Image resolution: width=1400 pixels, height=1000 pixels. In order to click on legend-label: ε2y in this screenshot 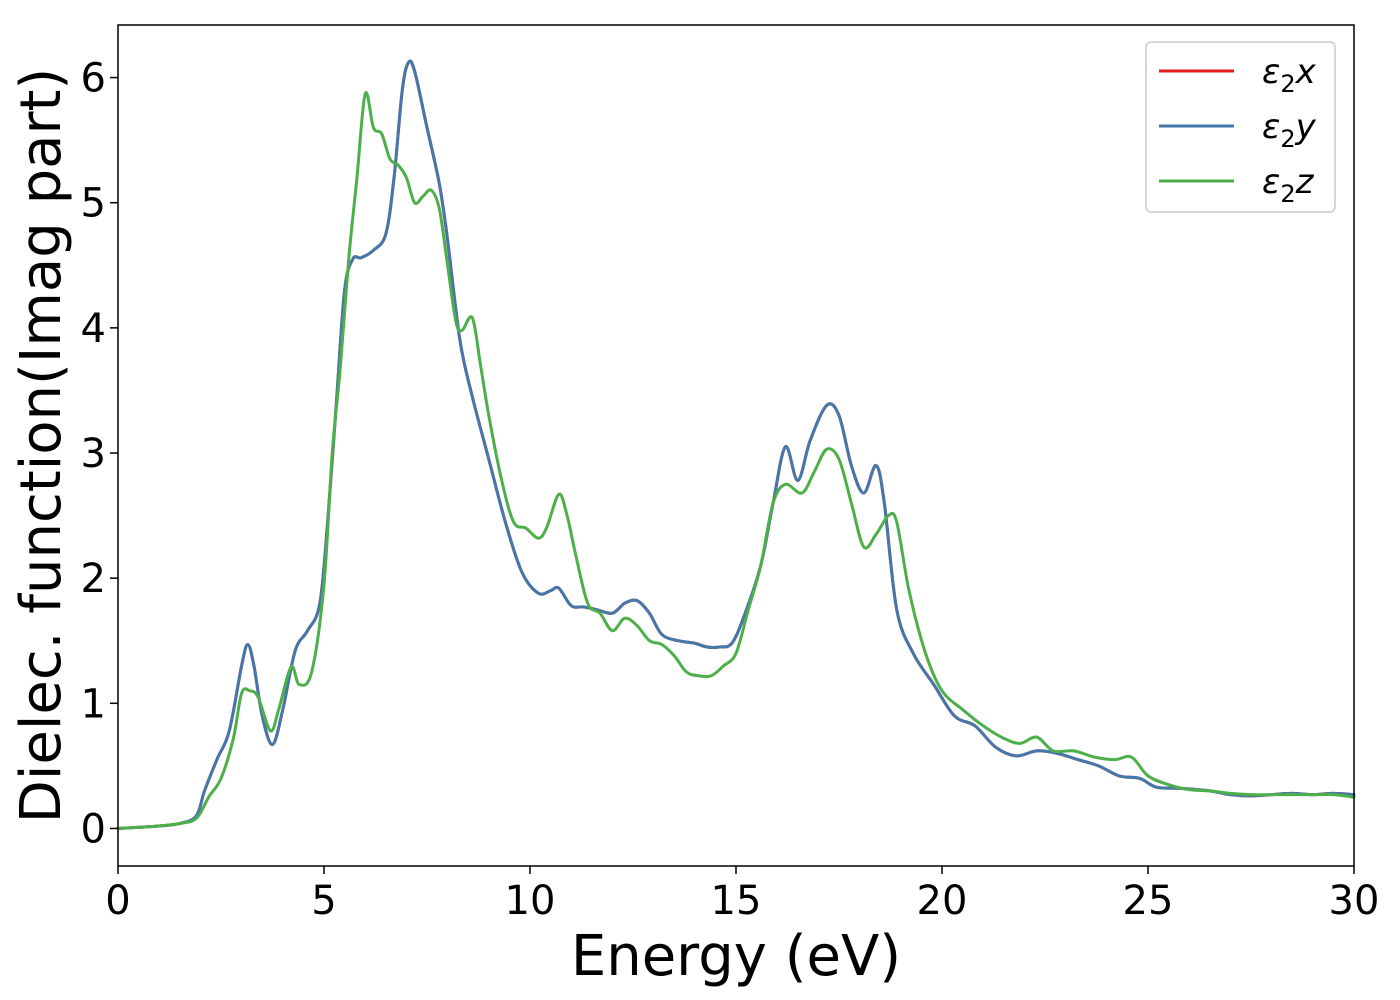, I will do `click(1289, 130)`.